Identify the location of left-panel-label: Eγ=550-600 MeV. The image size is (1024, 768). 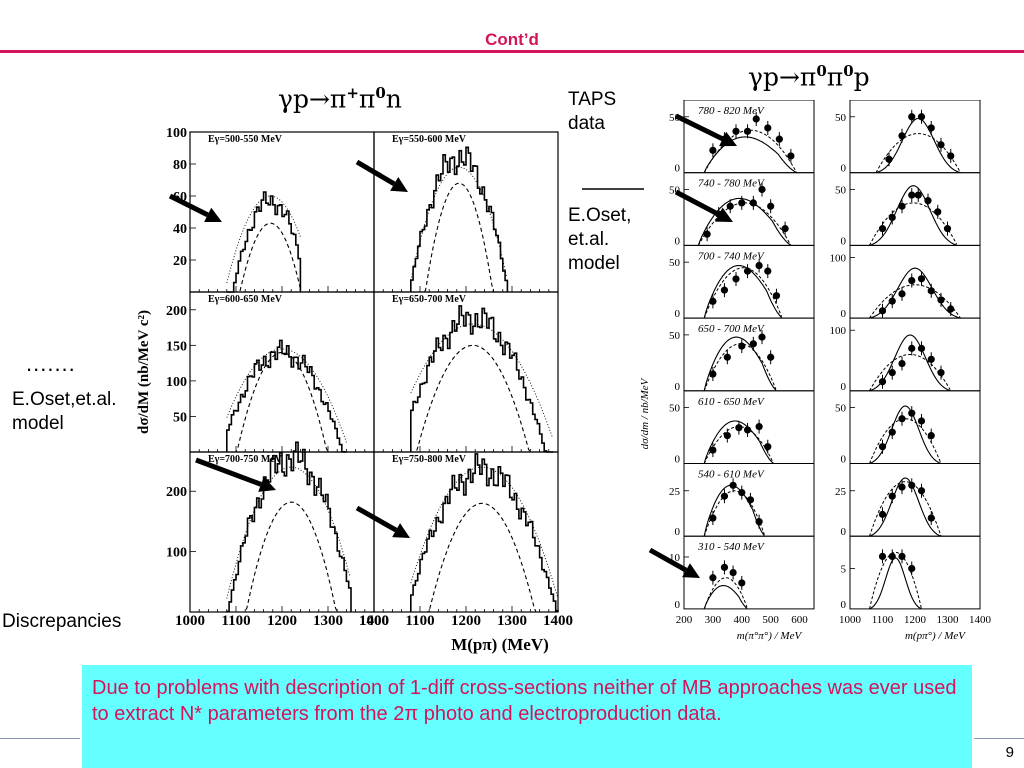
(429, 139).